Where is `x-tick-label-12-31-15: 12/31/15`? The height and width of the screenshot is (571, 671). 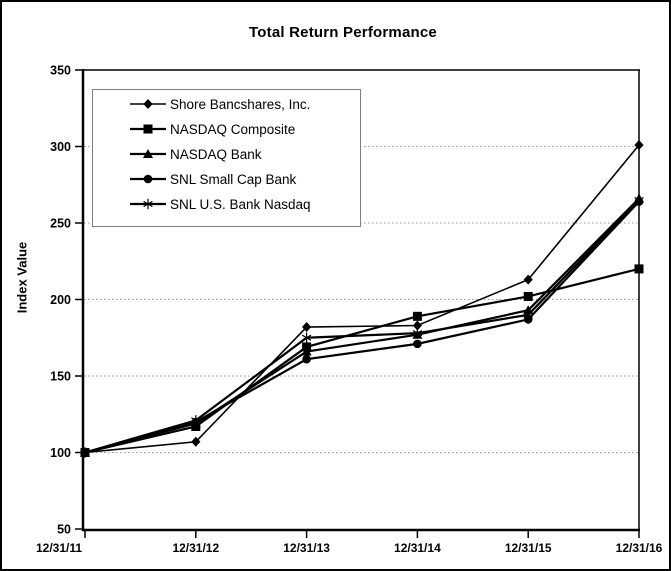 x-tick-label-12-31-15: 12/31/15 is located at coordinates (528, 548).